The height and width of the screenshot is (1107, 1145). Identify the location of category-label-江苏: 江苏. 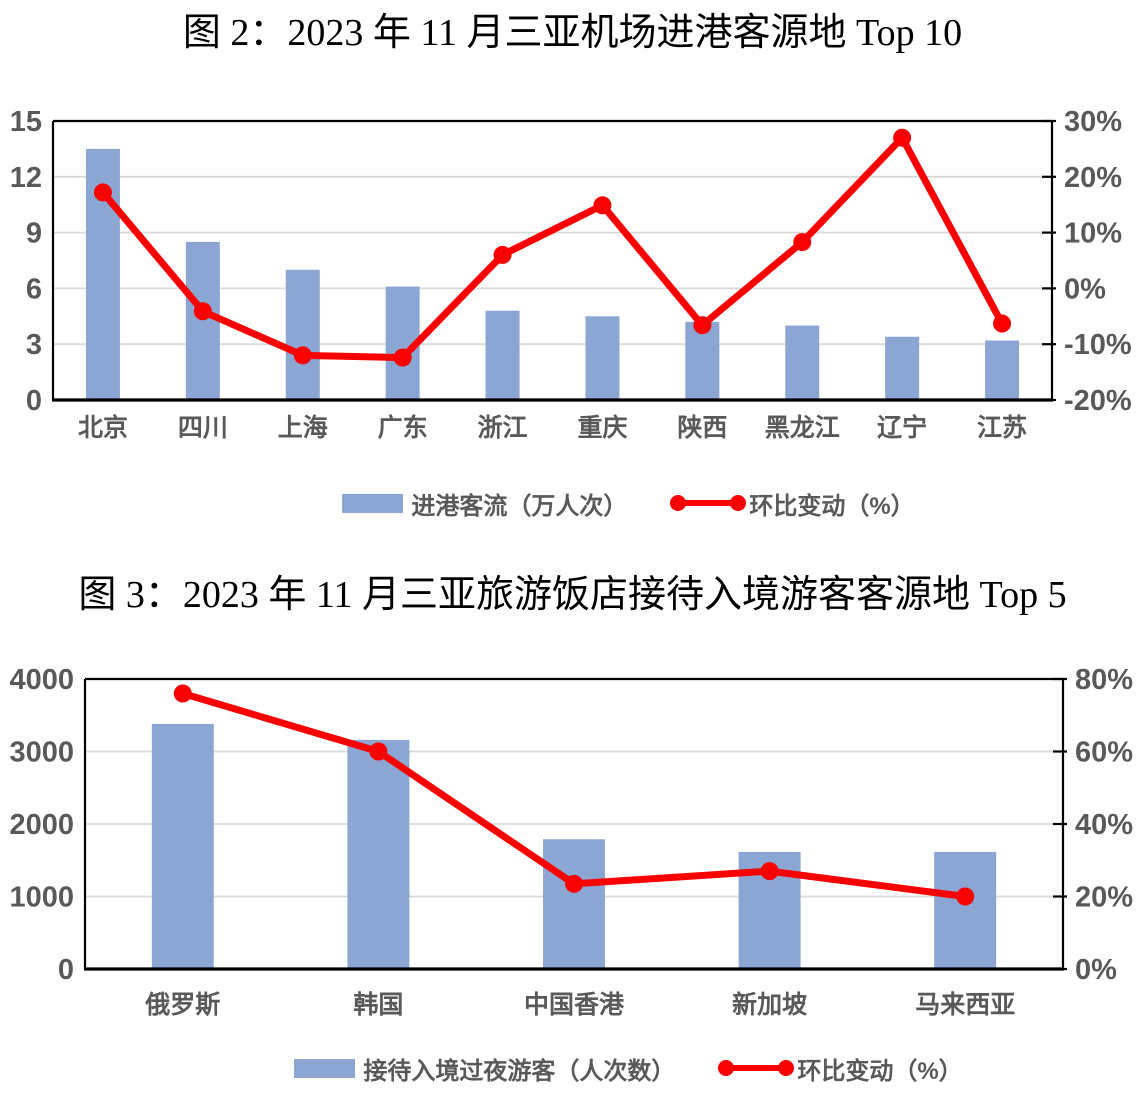
(1002, 428).